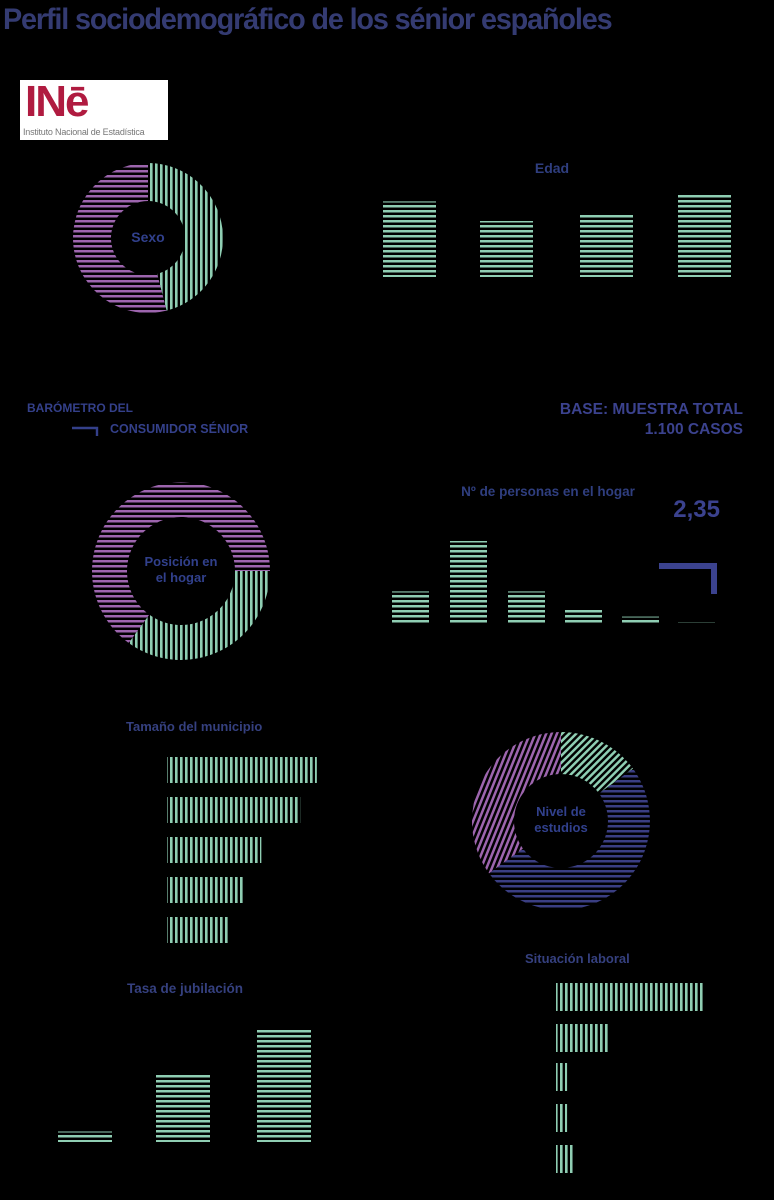 The height and width of the screenshot is (1200, 774). I want to click on ine-logo: INē Instituto Nacional de Estadística, so click(94, 110).